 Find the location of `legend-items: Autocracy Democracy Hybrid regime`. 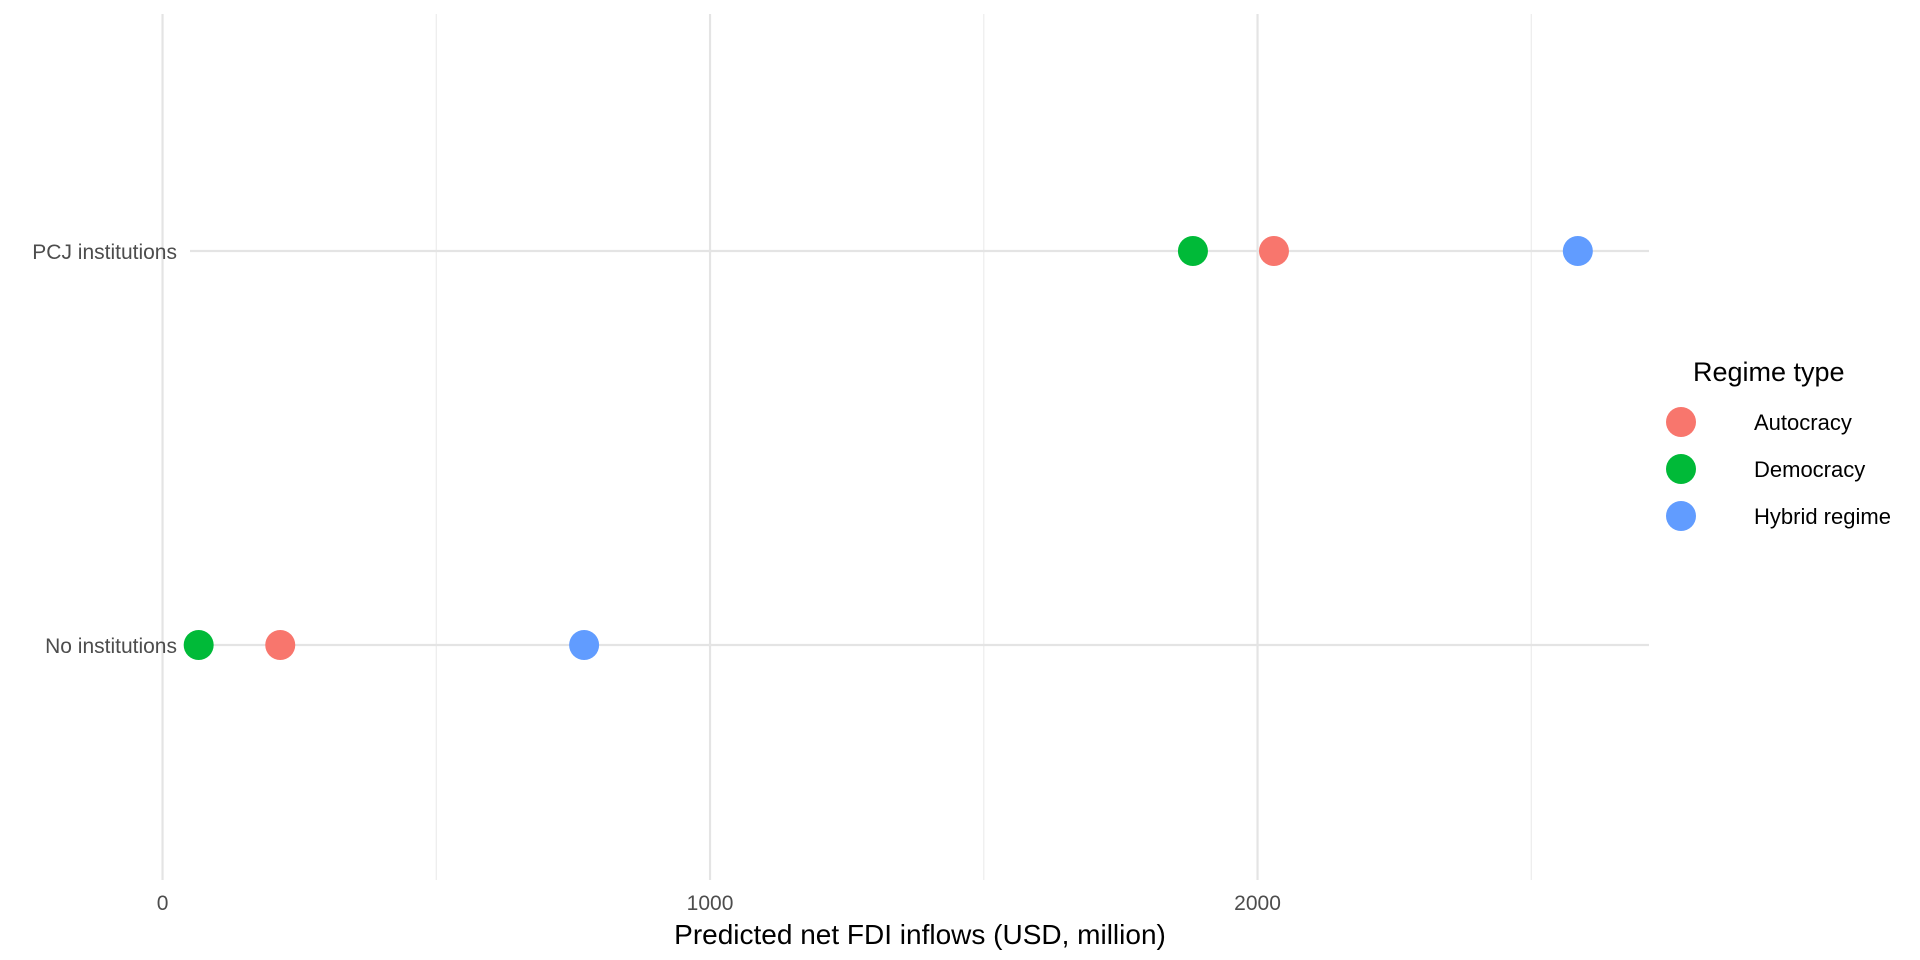

legend-items: Autocracy Democracy Hybrid regime is located at coordinates (1778, 469).